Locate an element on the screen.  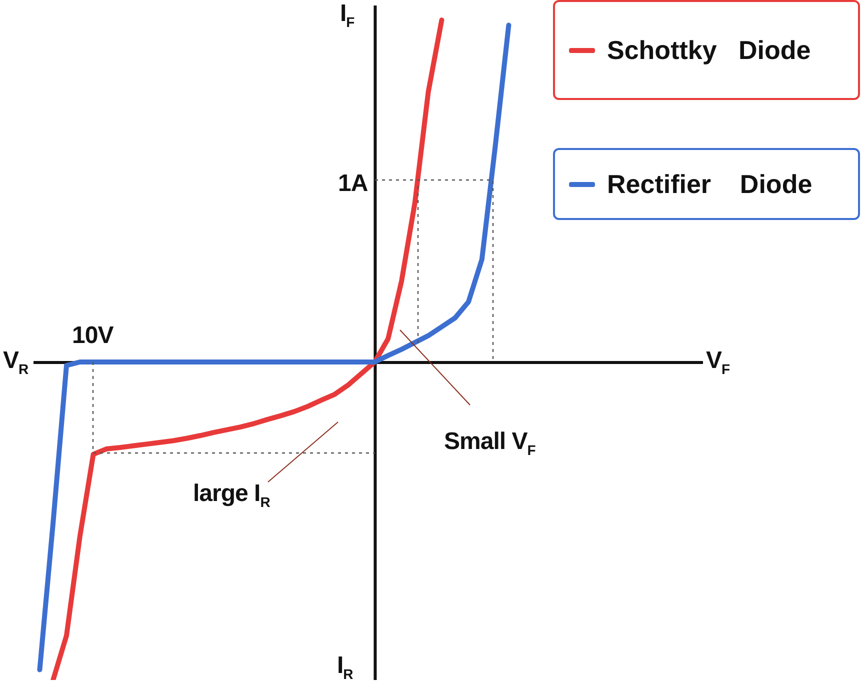
text: V$_{R}$ is located at coordinates (15, 362).